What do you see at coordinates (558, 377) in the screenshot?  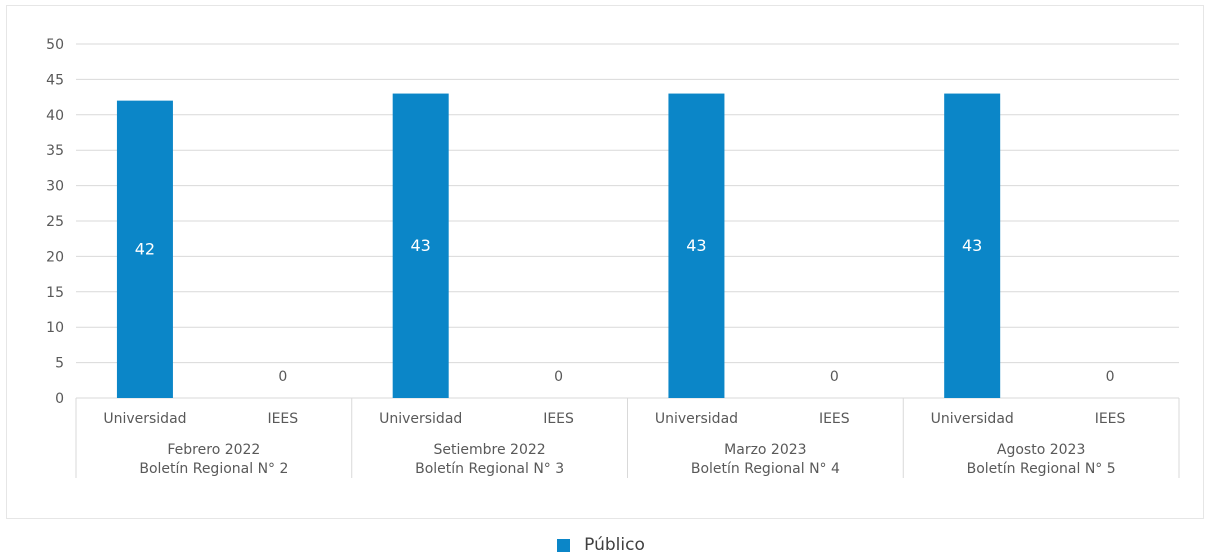 I see `data-label-4: 0` at bounding box center [558, 377].